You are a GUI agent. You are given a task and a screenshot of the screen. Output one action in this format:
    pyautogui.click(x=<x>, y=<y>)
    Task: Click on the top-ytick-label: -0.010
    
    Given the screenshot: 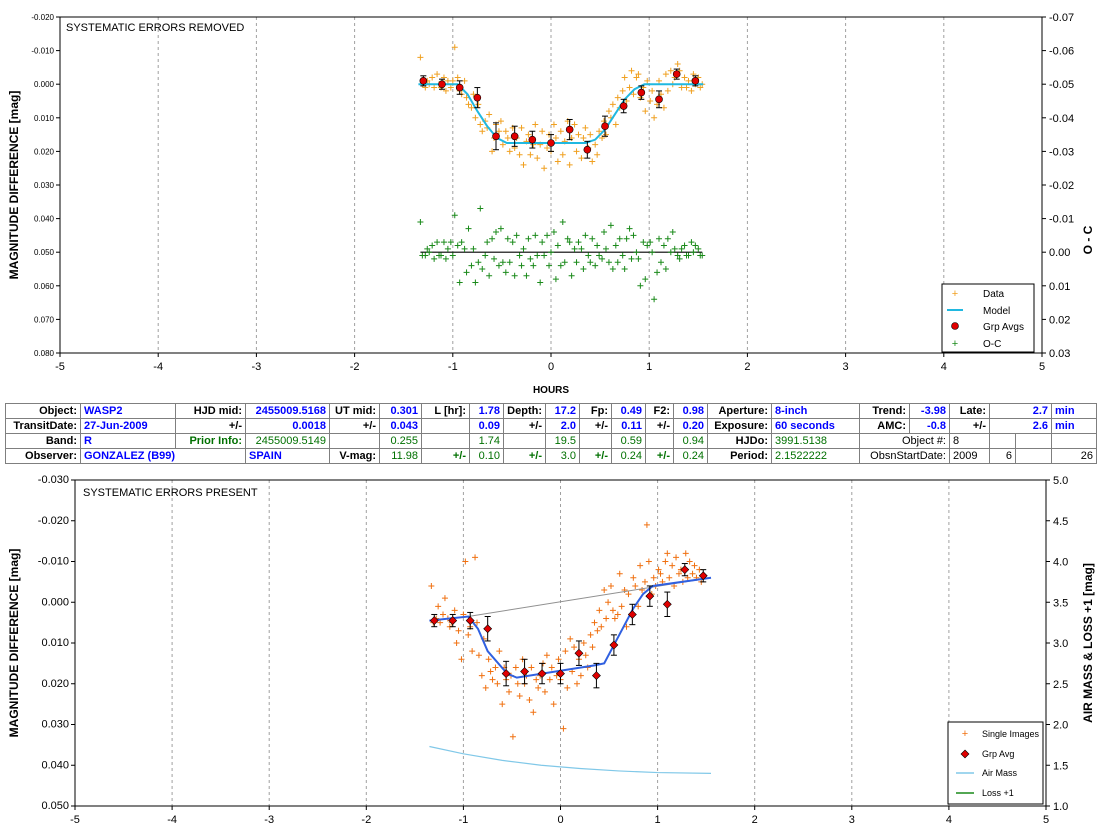 What is the action you would take?
    pyautogui.click(x=42, y=51)
    